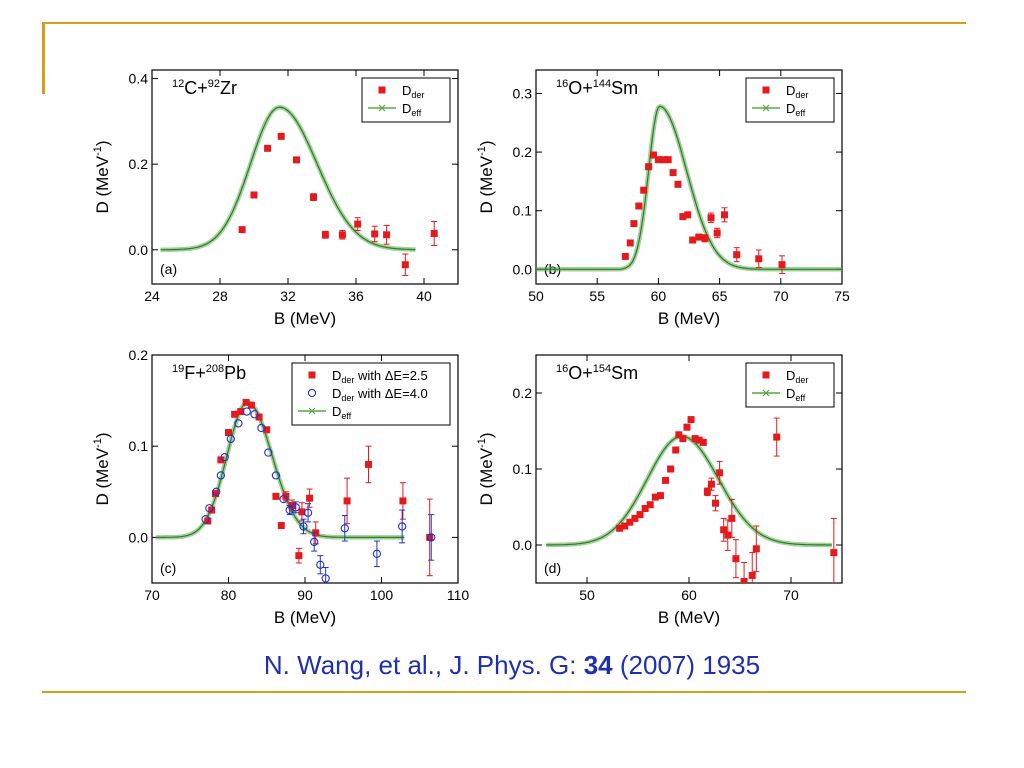 This screenshot has width=1024, height=768. I want to click on legend-marker-circle, so click(312, 393).